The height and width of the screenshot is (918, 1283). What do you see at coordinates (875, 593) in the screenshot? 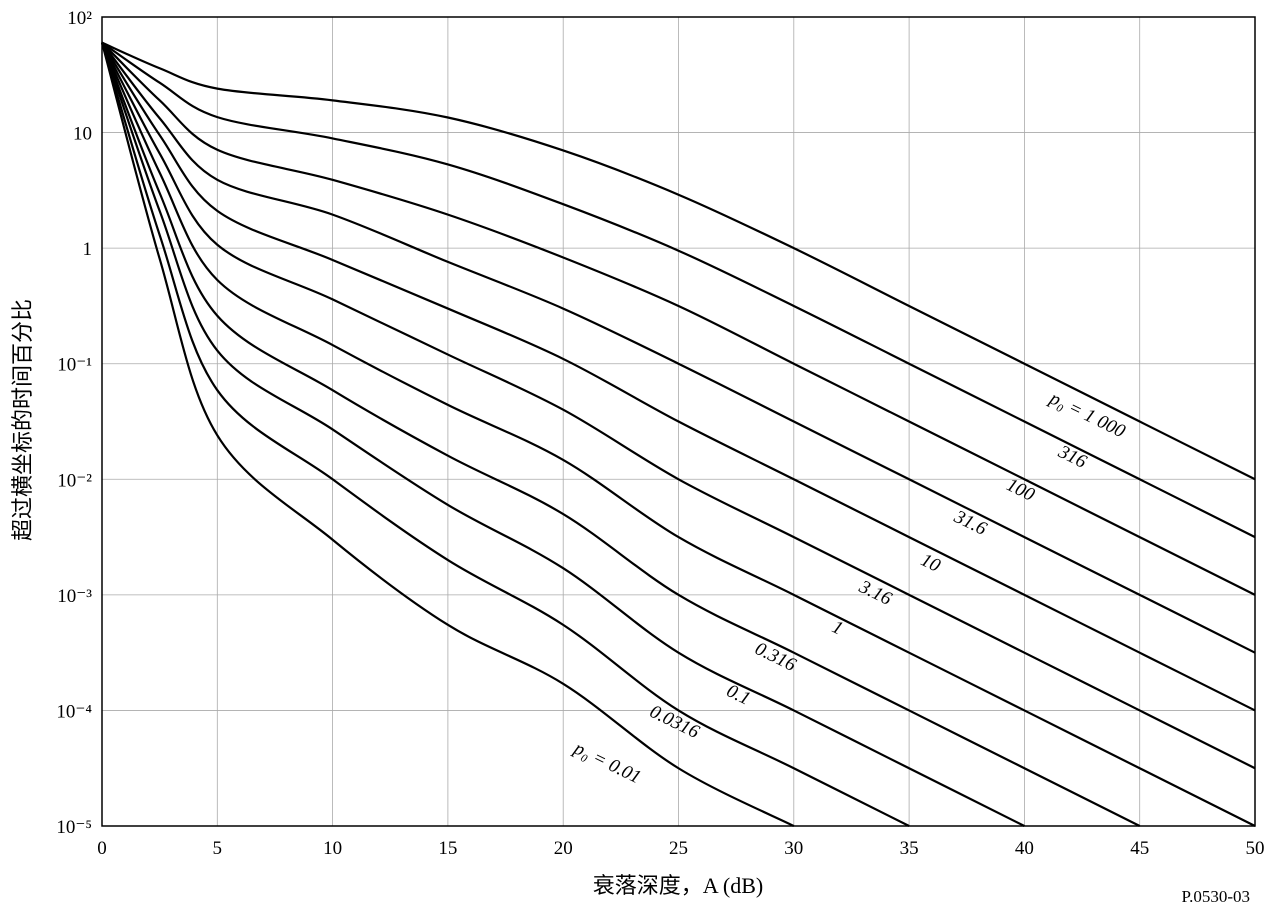
I see `curve-label: 3.16` at bounding box center [875, 593].